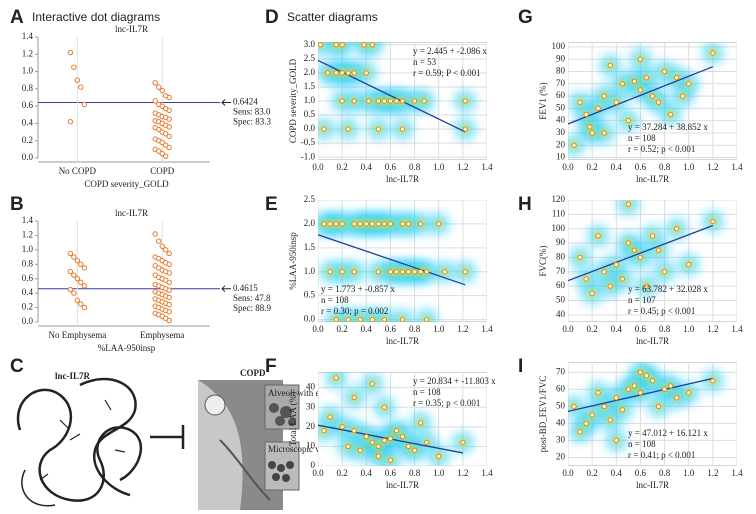  Describe the element at coordinates (561, 405) in the screenshot. I see `y-tick-label: 50` at that location.